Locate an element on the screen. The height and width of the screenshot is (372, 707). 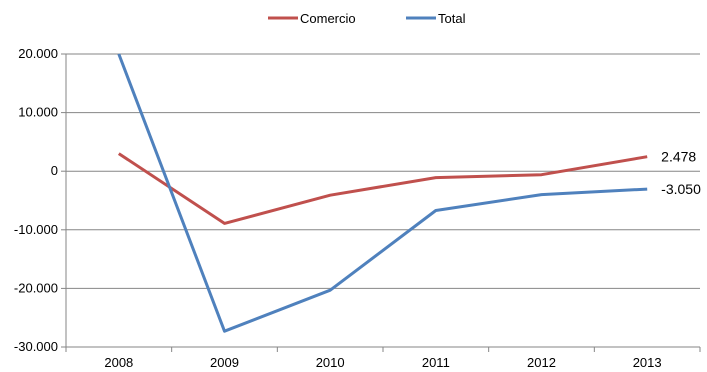
series-line-comercio is located at coordinates (382, 188).